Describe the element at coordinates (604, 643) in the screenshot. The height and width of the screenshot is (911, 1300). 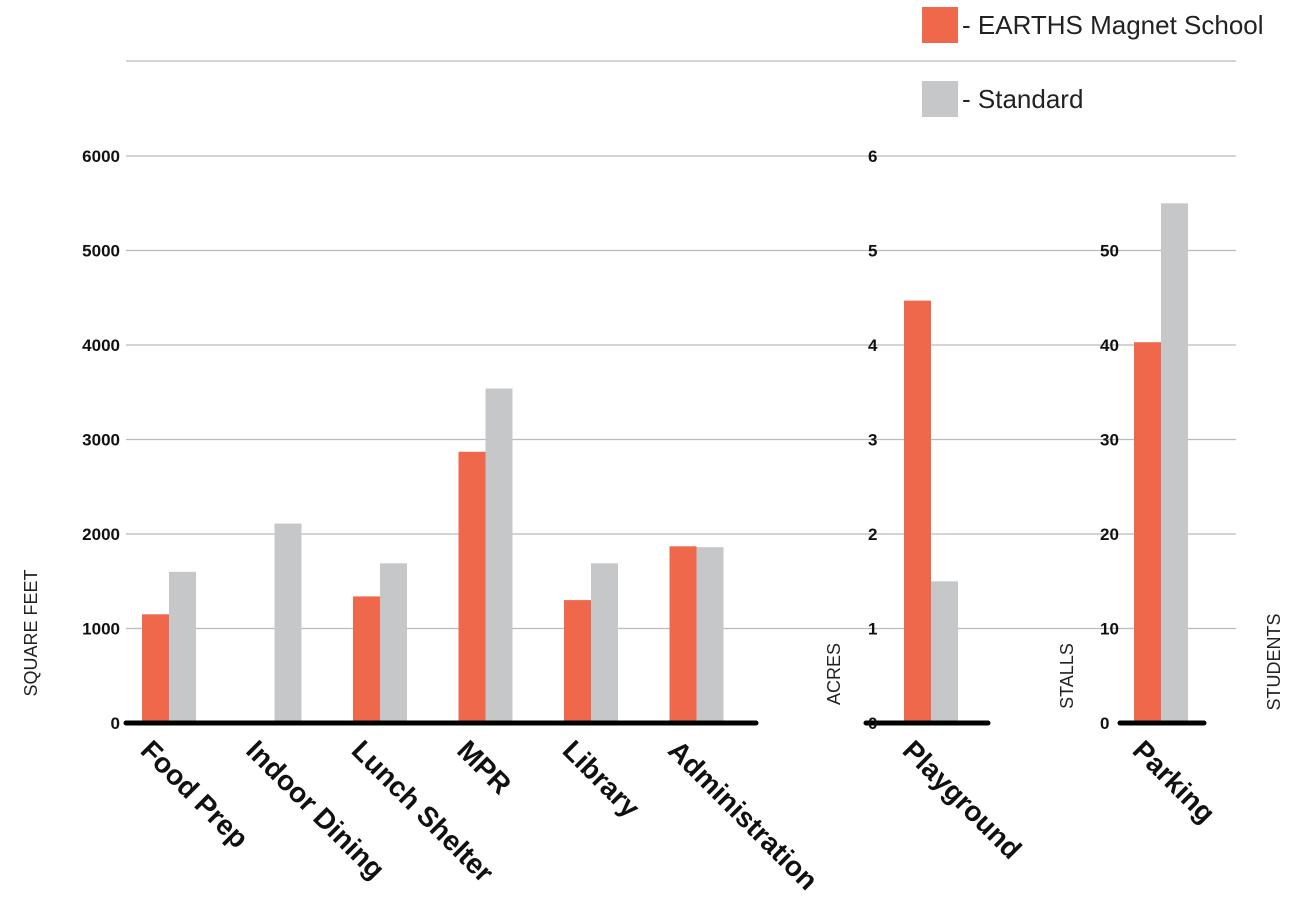
I see `bar-library-standard` at that location.